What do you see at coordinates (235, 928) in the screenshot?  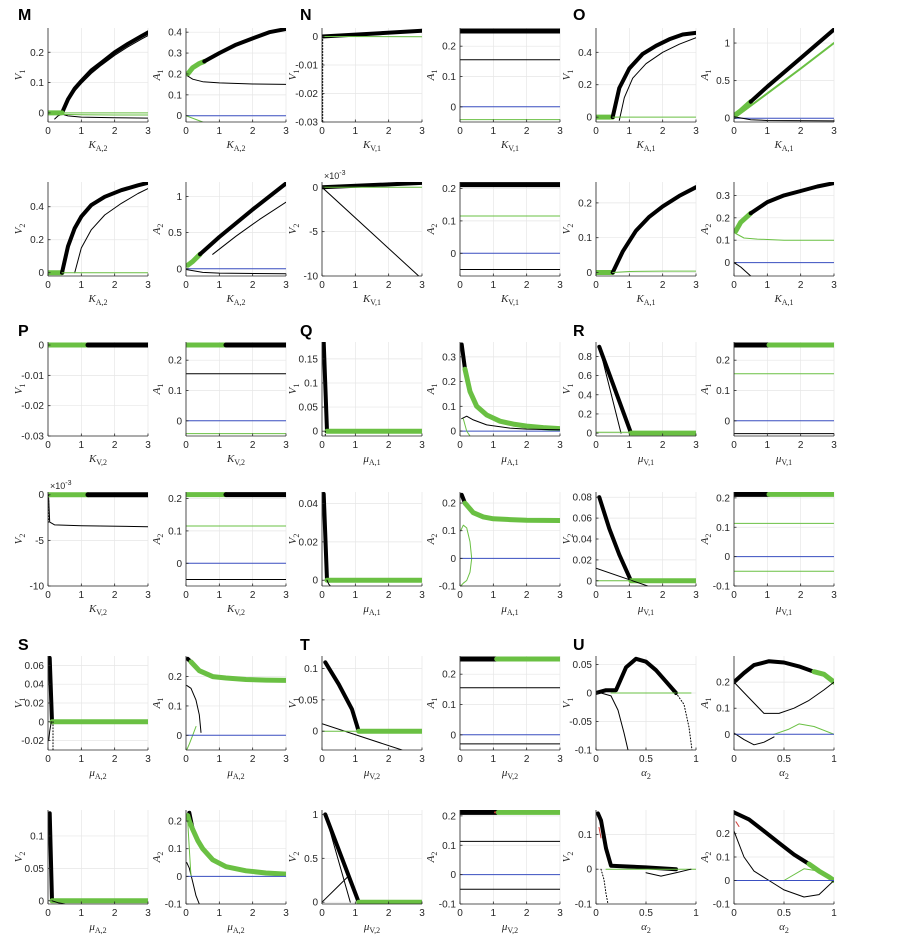 I see `x-axis-label: μA,2` at bounding box center [235, 928].